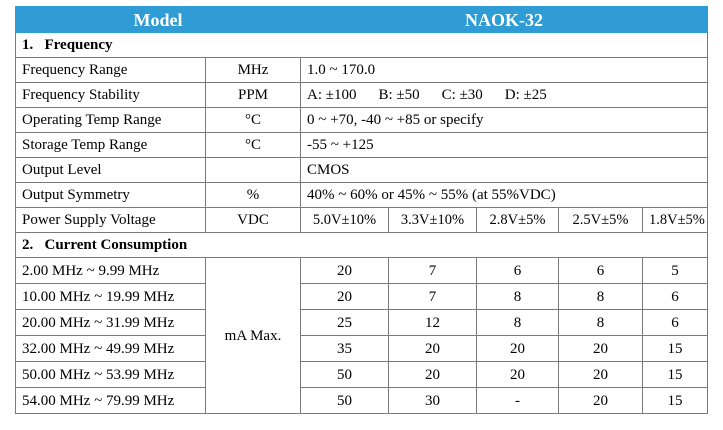  I want to click on voltage-cell: 5.0V±10%, so click(344, 220).